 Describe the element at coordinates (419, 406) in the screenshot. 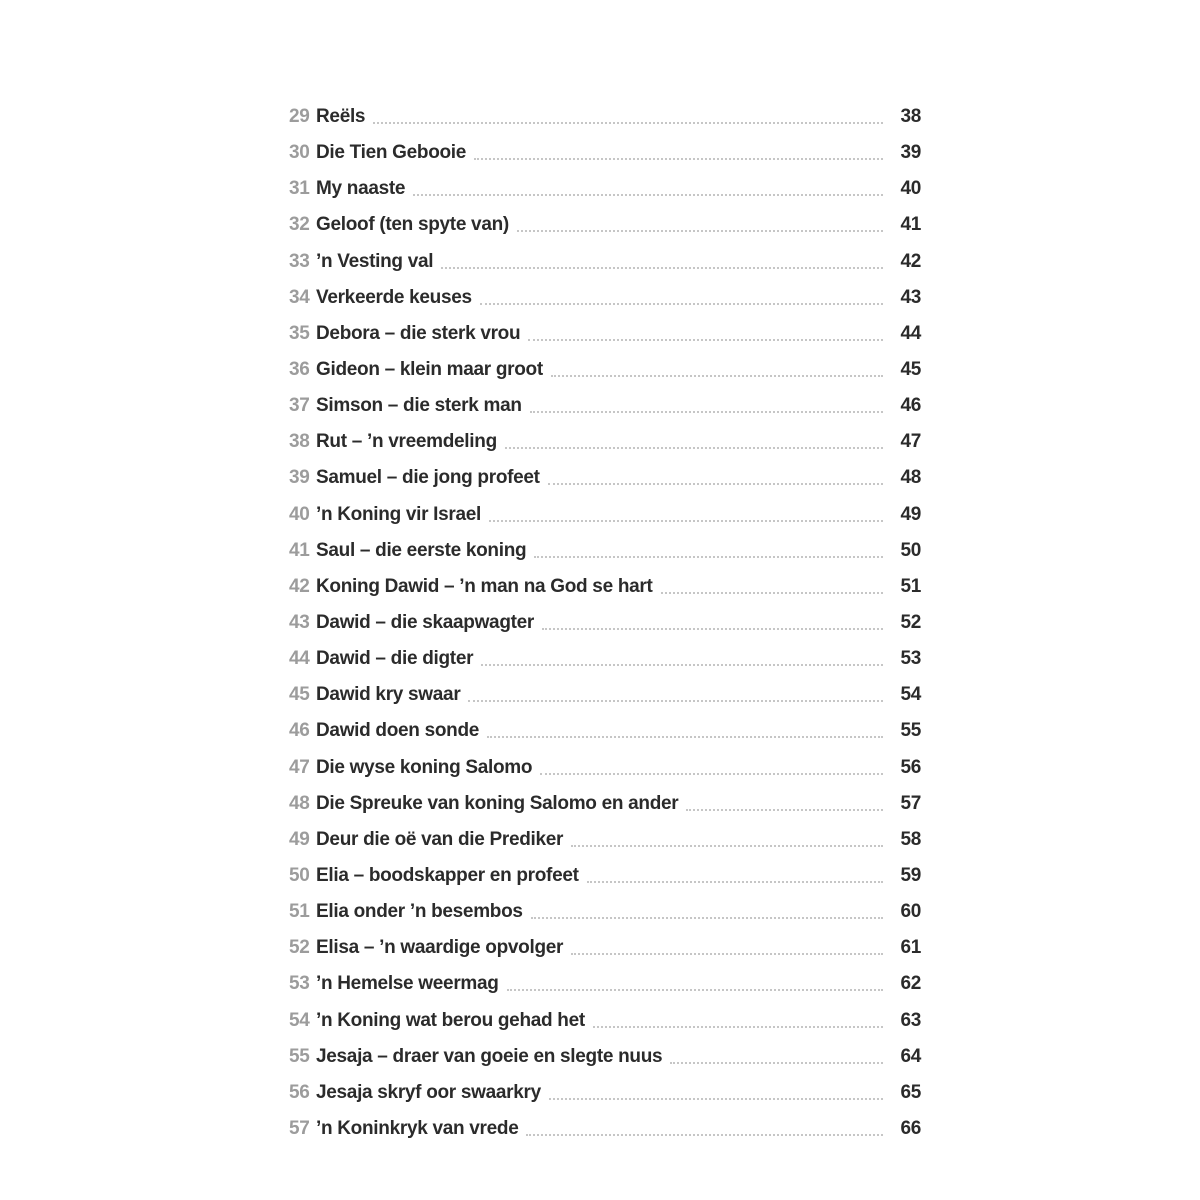

I see `entry-title: Simson – die sterk man` at that location.